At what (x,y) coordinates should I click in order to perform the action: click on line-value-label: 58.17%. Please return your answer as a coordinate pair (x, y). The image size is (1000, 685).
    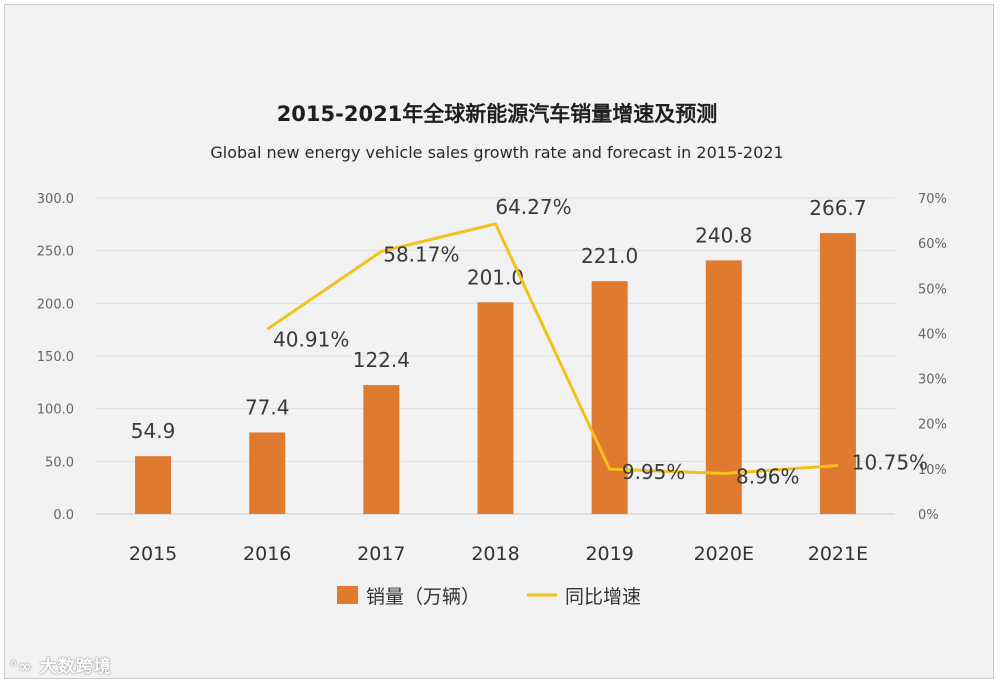
    Looking at the image, I should click on (421, 254).